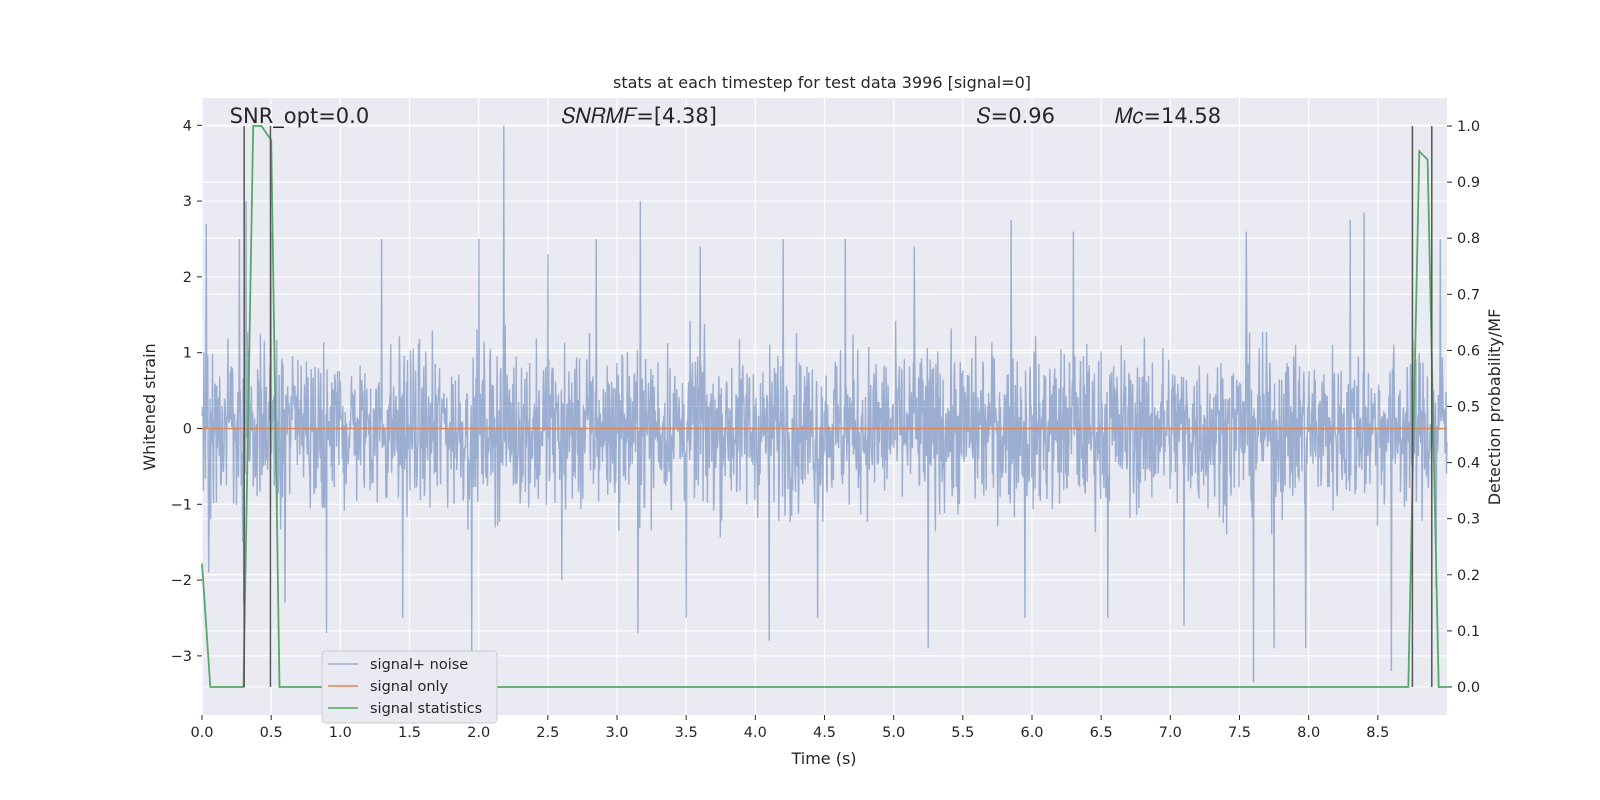 The width and height of the screenshot is (1600, 800). I want to click on y-right-tick-label: 0.1, so click(1468, 632).